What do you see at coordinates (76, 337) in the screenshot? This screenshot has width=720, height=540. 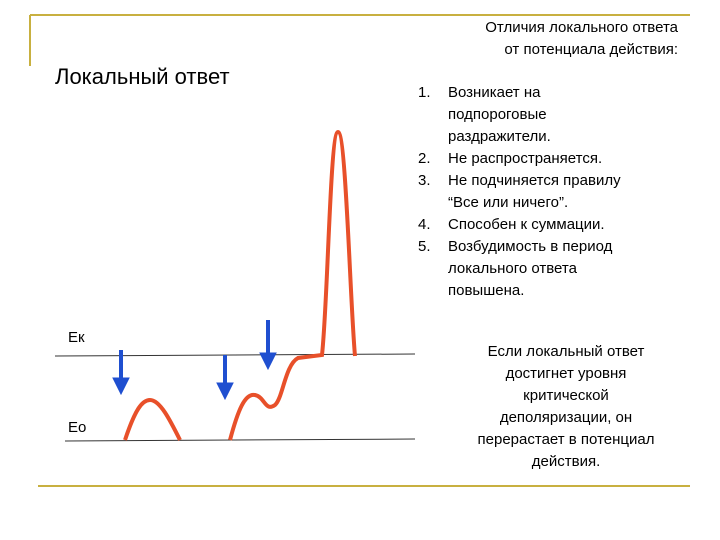 I see `ek-label: Ек` at bounding box center [76, 337].